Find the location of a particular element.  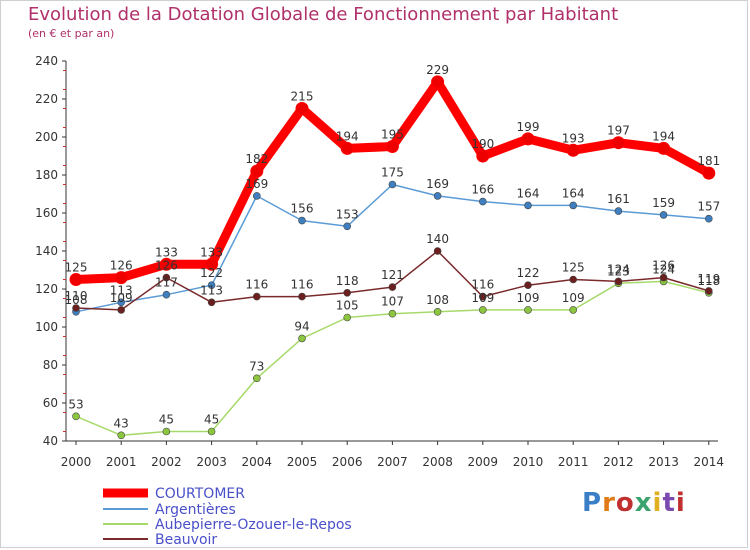

x-tick-label: 2010 is located at coordinates (528, 462).